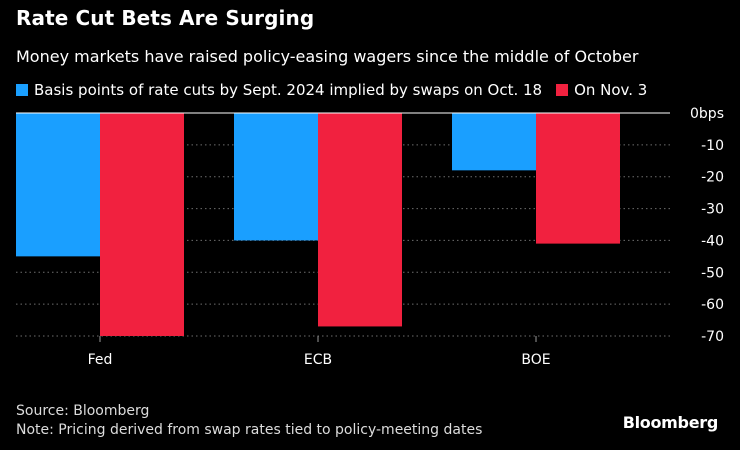  I want to click on y-tick-label: -20, so click(712, 178).